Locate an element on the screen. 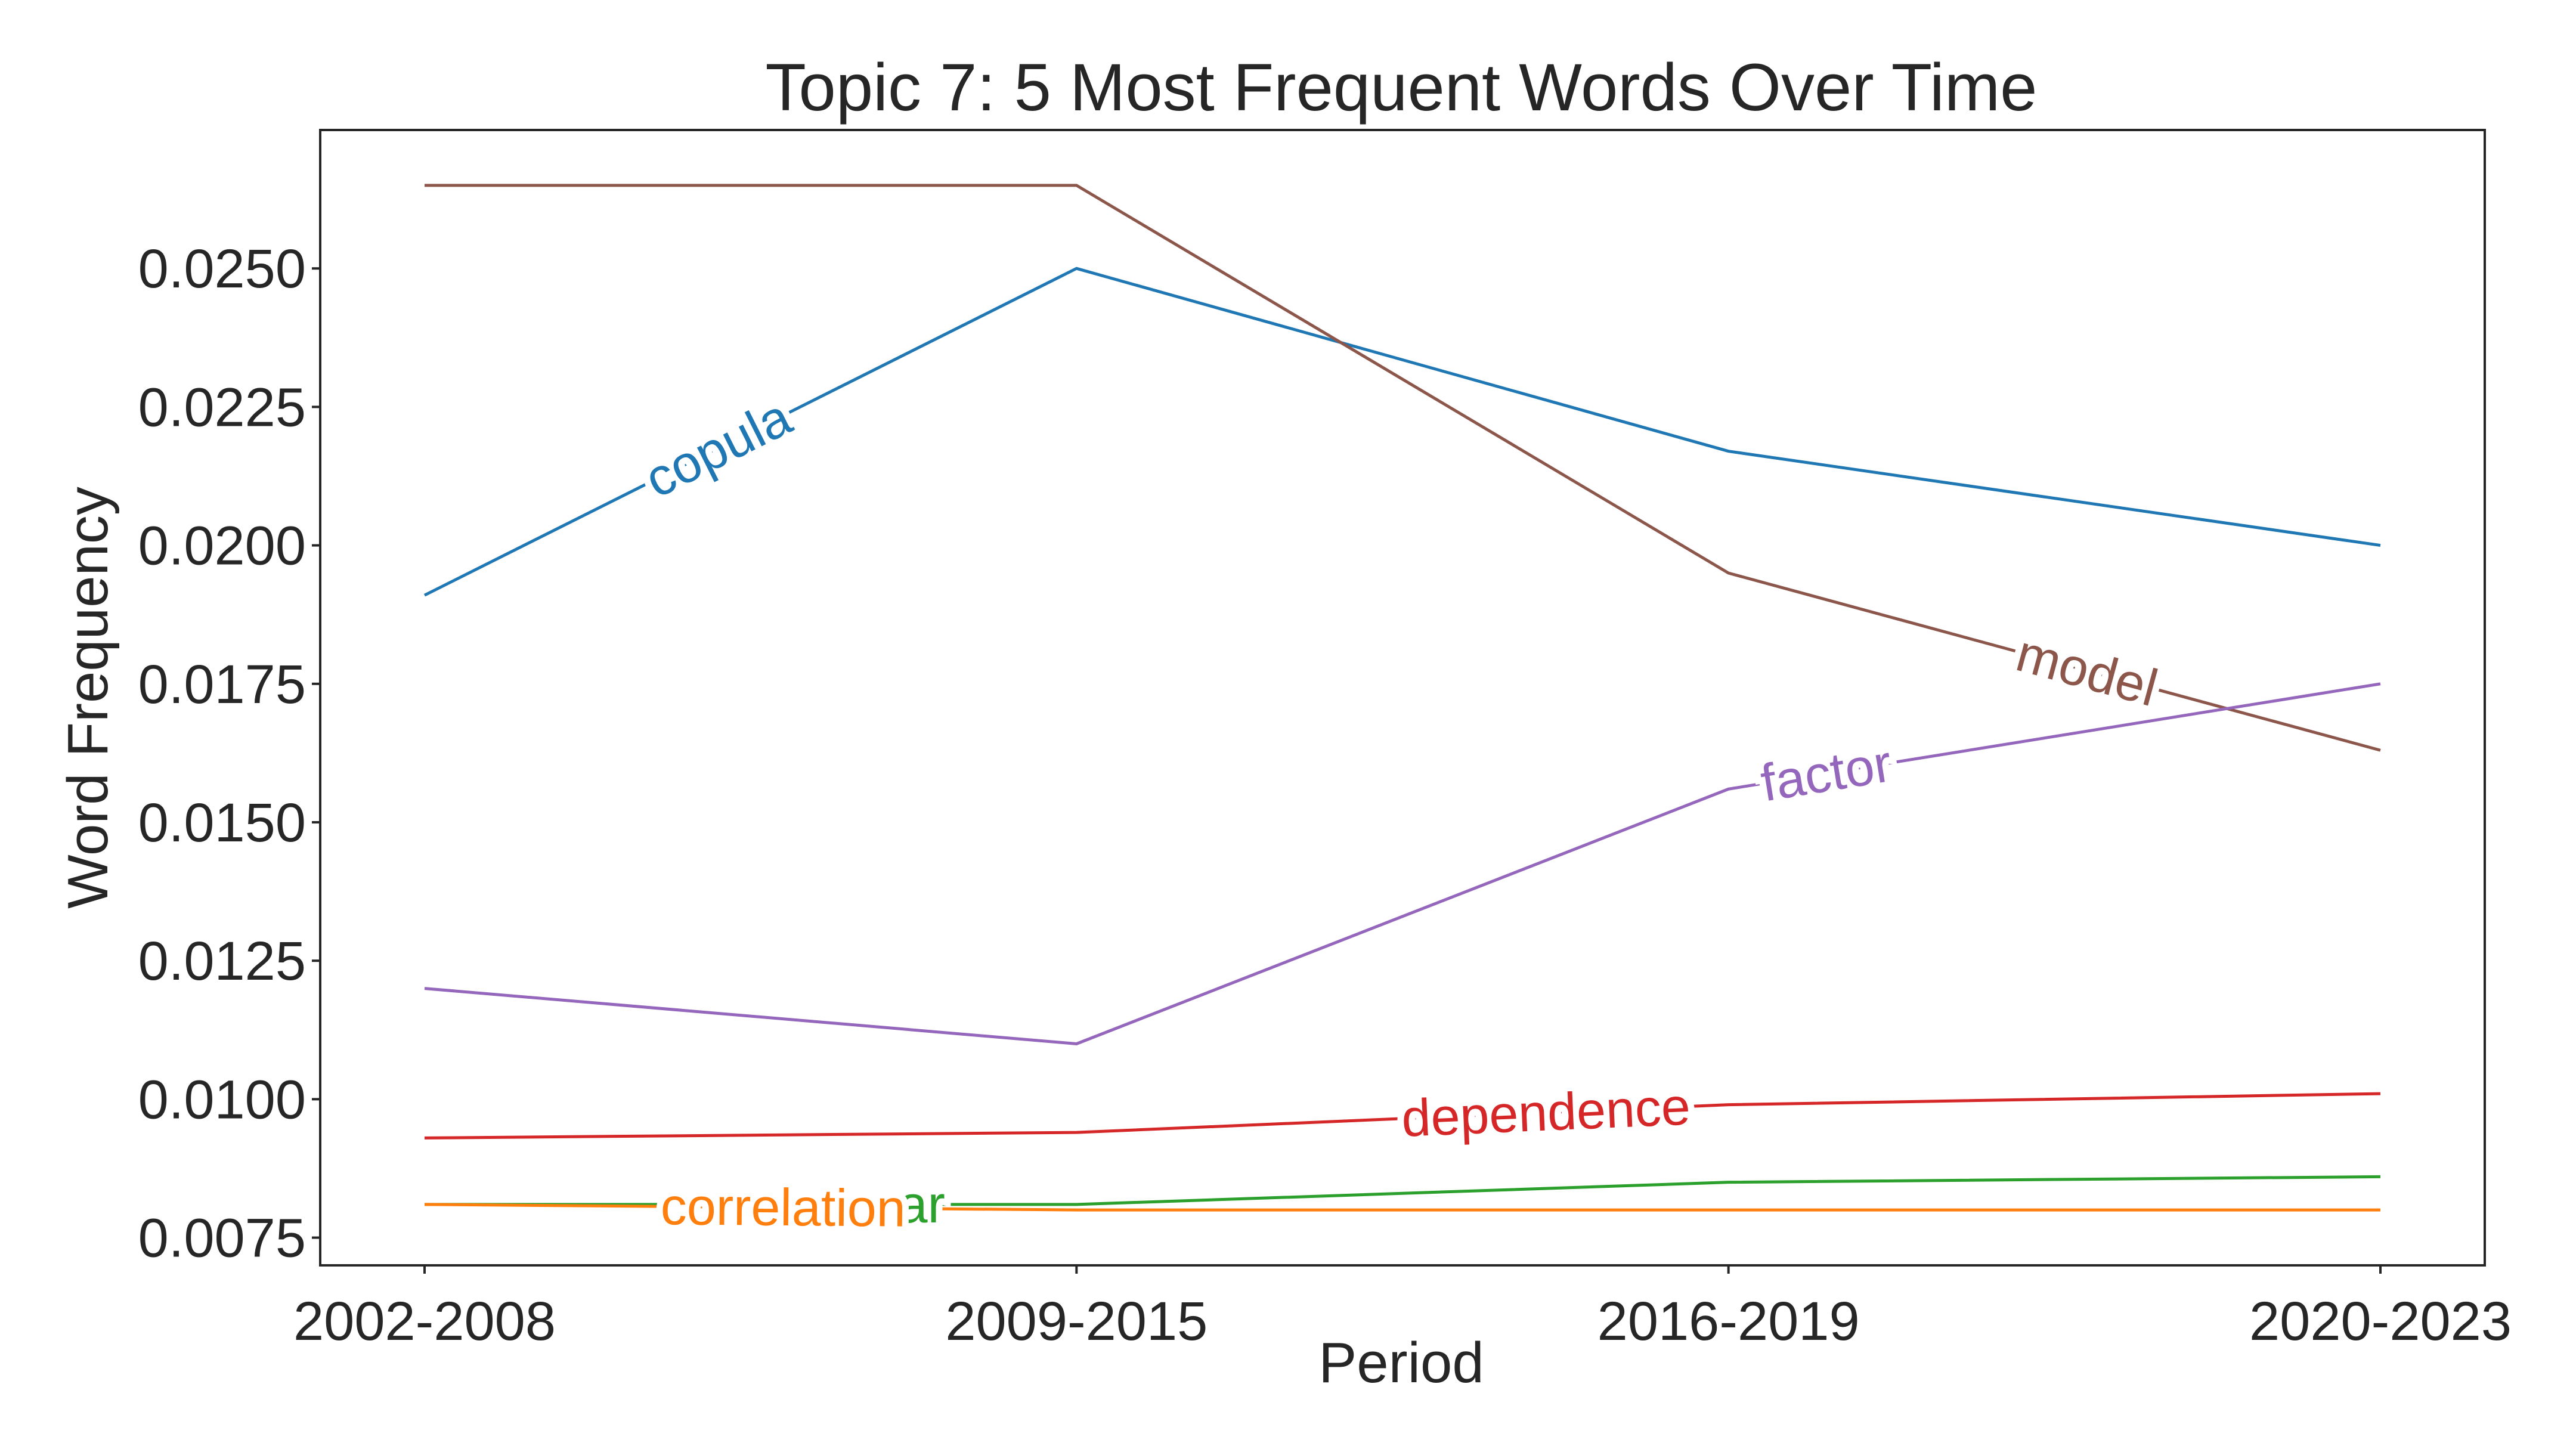 Image resolution: width=2576 pixels, height=1449 pixels. series-label: covar is located at coordinates (881, 1204).